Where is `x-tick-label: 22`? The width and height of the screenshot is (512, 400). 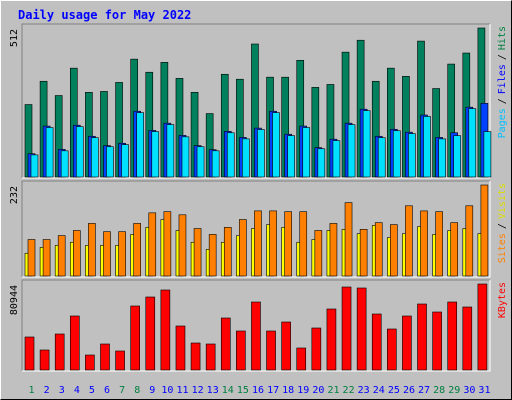 x-tick-label: 22 is located at coordinates (349, 390).